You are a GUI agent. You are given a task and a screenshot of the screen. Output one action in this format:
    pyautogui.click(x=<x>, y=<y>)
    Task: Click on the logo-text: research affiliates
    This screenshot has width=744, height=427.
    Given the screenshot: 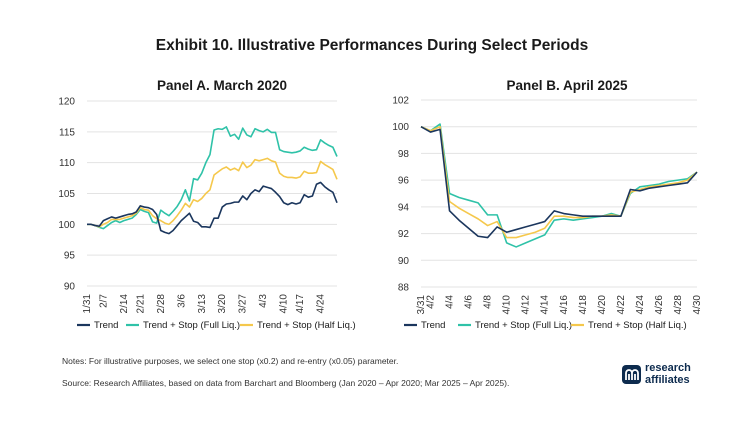 What is the action you would take?
    pyautogui.click(x=668, y=374)
    